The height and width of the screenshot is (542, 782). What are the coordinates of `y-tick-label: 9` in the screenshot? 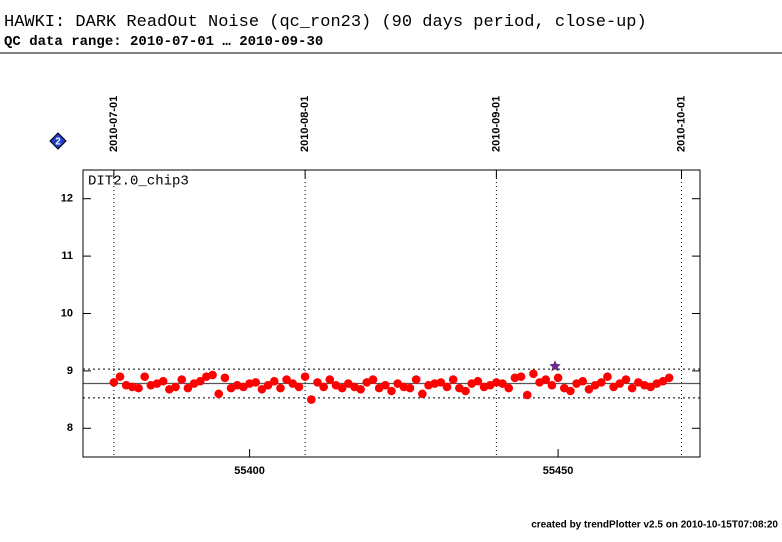 It's located at (70, 371).